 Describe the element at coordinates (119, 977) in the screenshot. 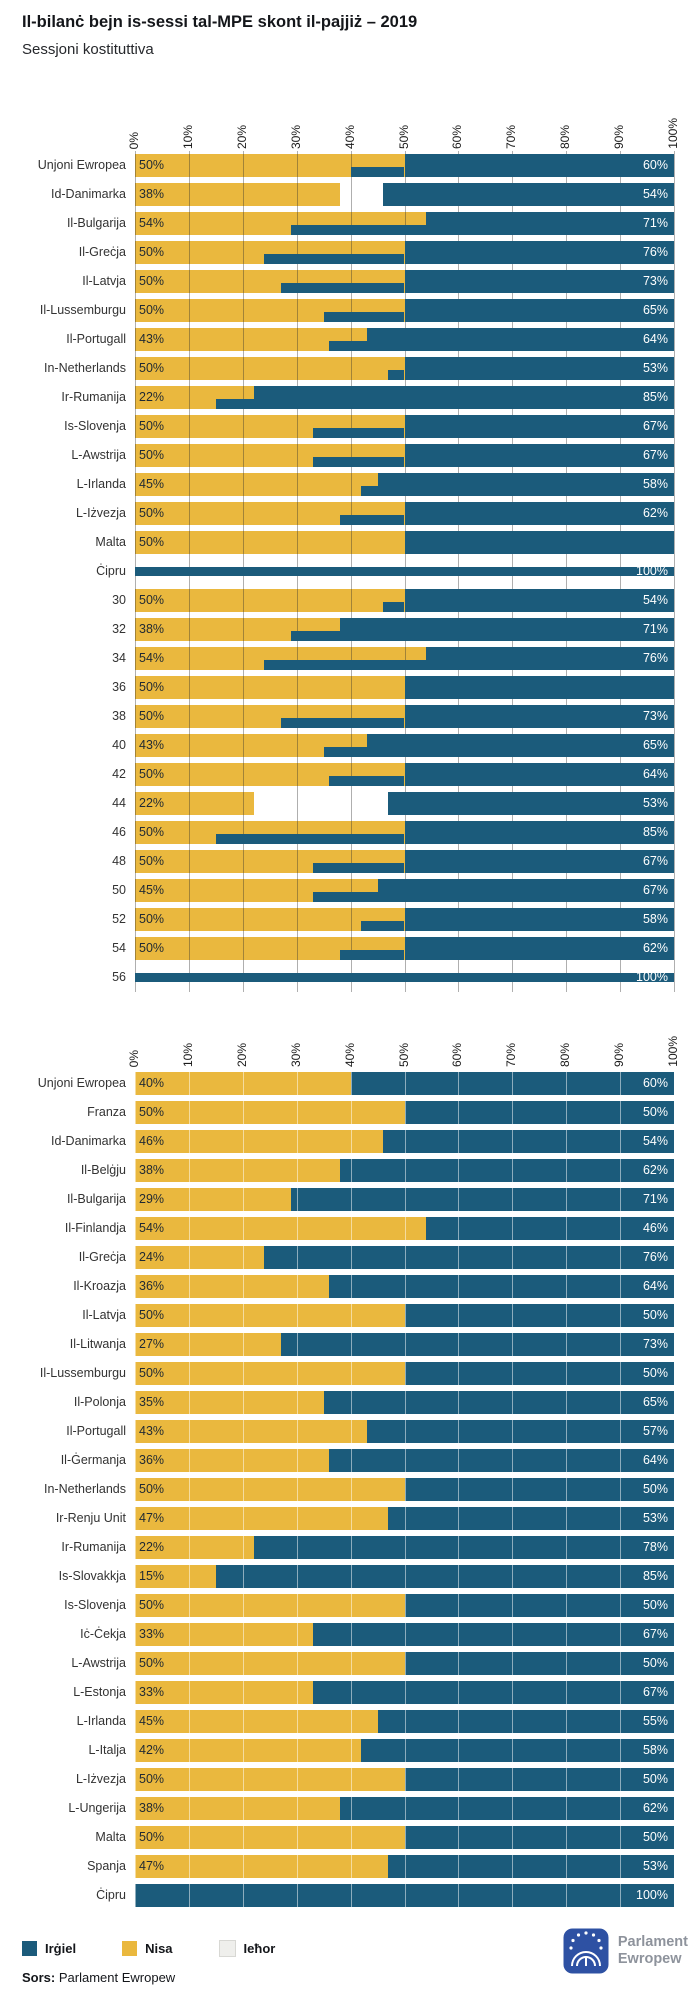

I see `row-label: 56` at that location.